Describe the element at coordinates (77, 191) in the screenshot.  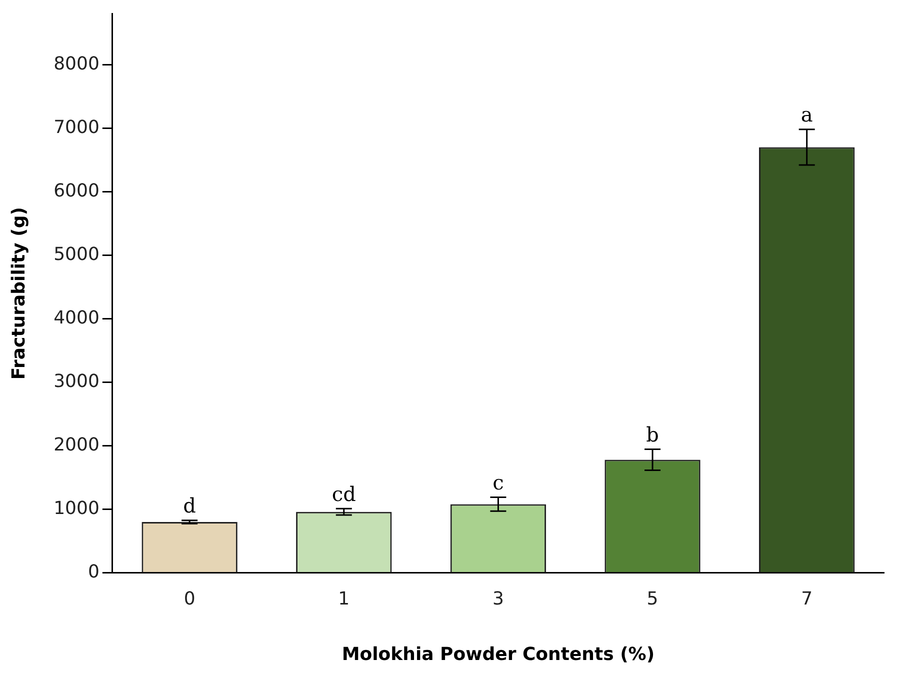
I see `y-tick-label: 6000` at that location.